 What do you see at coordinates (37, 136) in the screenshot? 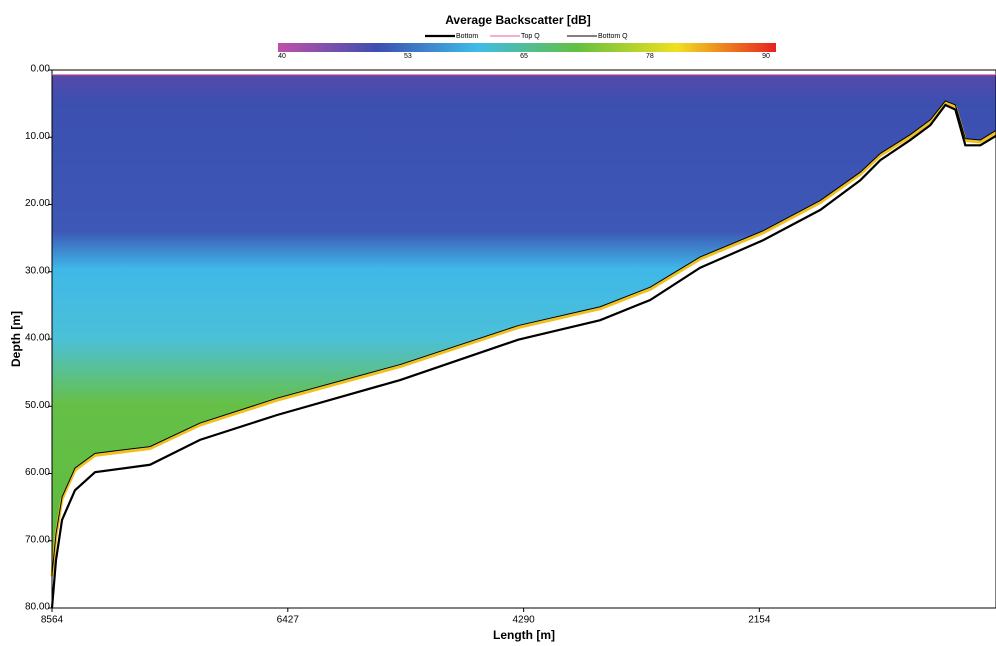
I see `y-tick-label: 10.00` at bounding box center [37, 136].